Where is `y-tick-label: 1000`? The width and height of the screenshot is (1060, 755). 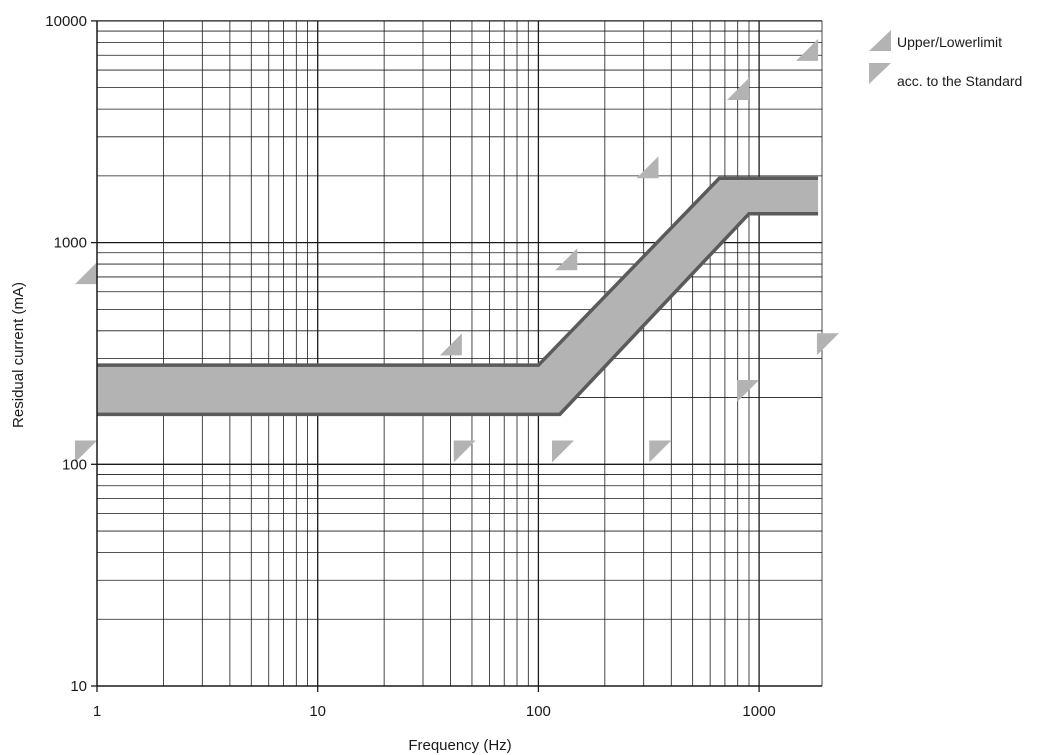
y-tick-label: 1000 is located at coordinates (70, 243).